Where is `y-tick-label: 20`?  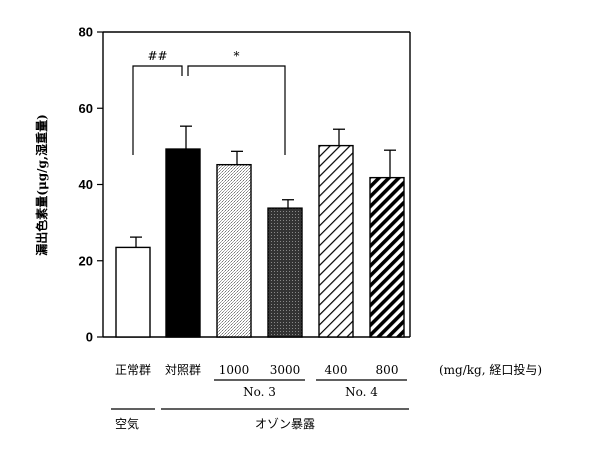 y-tick-label: 20 is located at coordinates (86, 260).